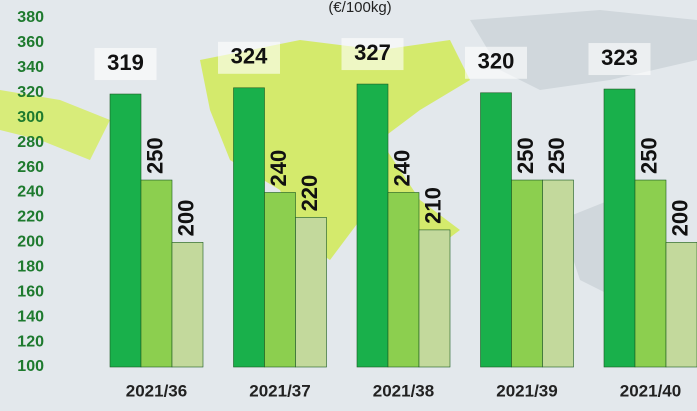  What do you see at coordinates (359, 8) in the screenshot?
I see `subtitle: (€/100kg)` at bounding box center [359, 8].